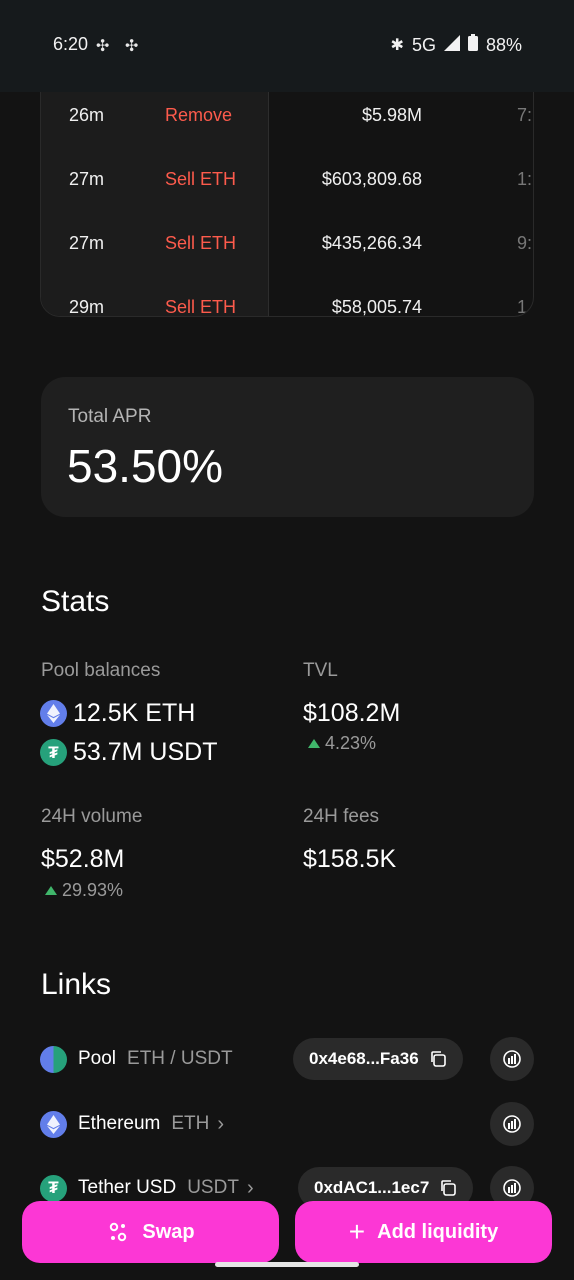 The image size is (574, 1280). What do you see at coordinates (525, 115) in the screenshot?
I see `tx-extra: 7:` at bounding box center [525, 115].